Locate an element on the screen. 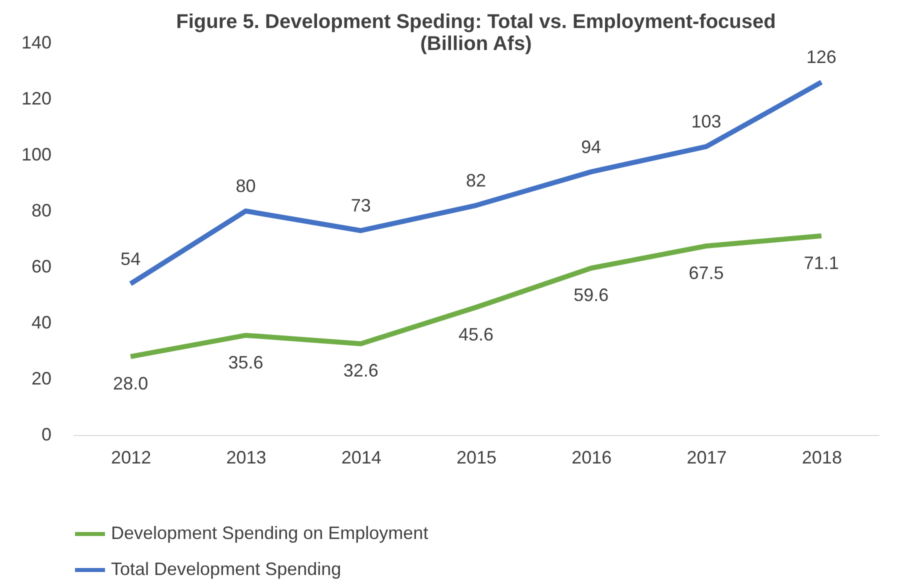 The width and height of the screenshot is (899, 585). legend-label: Development Spending on Employment is located at coordinates (269, 533).